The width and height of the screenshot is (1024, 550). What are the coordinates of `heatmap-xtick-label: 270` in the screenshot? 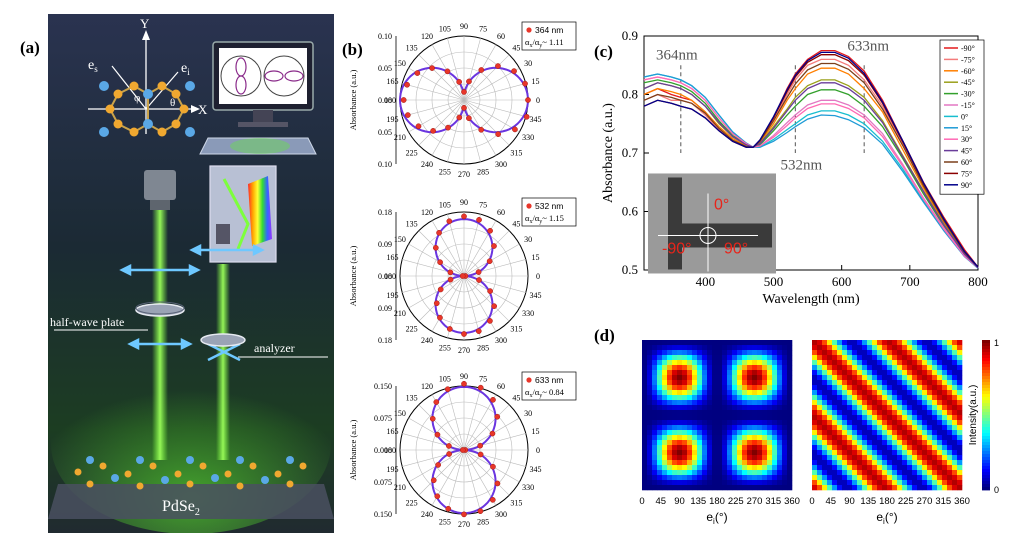 It's located at (755, 501).